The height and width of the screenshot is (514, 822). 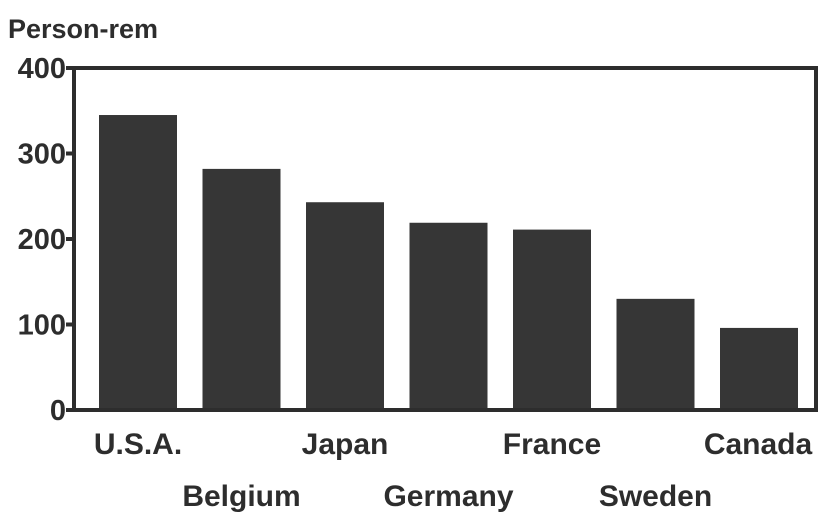 What do you see at coordinates (42, 326) in the screenshot?
I see `y-tick-label: 100` at bounding box center [42, 326].